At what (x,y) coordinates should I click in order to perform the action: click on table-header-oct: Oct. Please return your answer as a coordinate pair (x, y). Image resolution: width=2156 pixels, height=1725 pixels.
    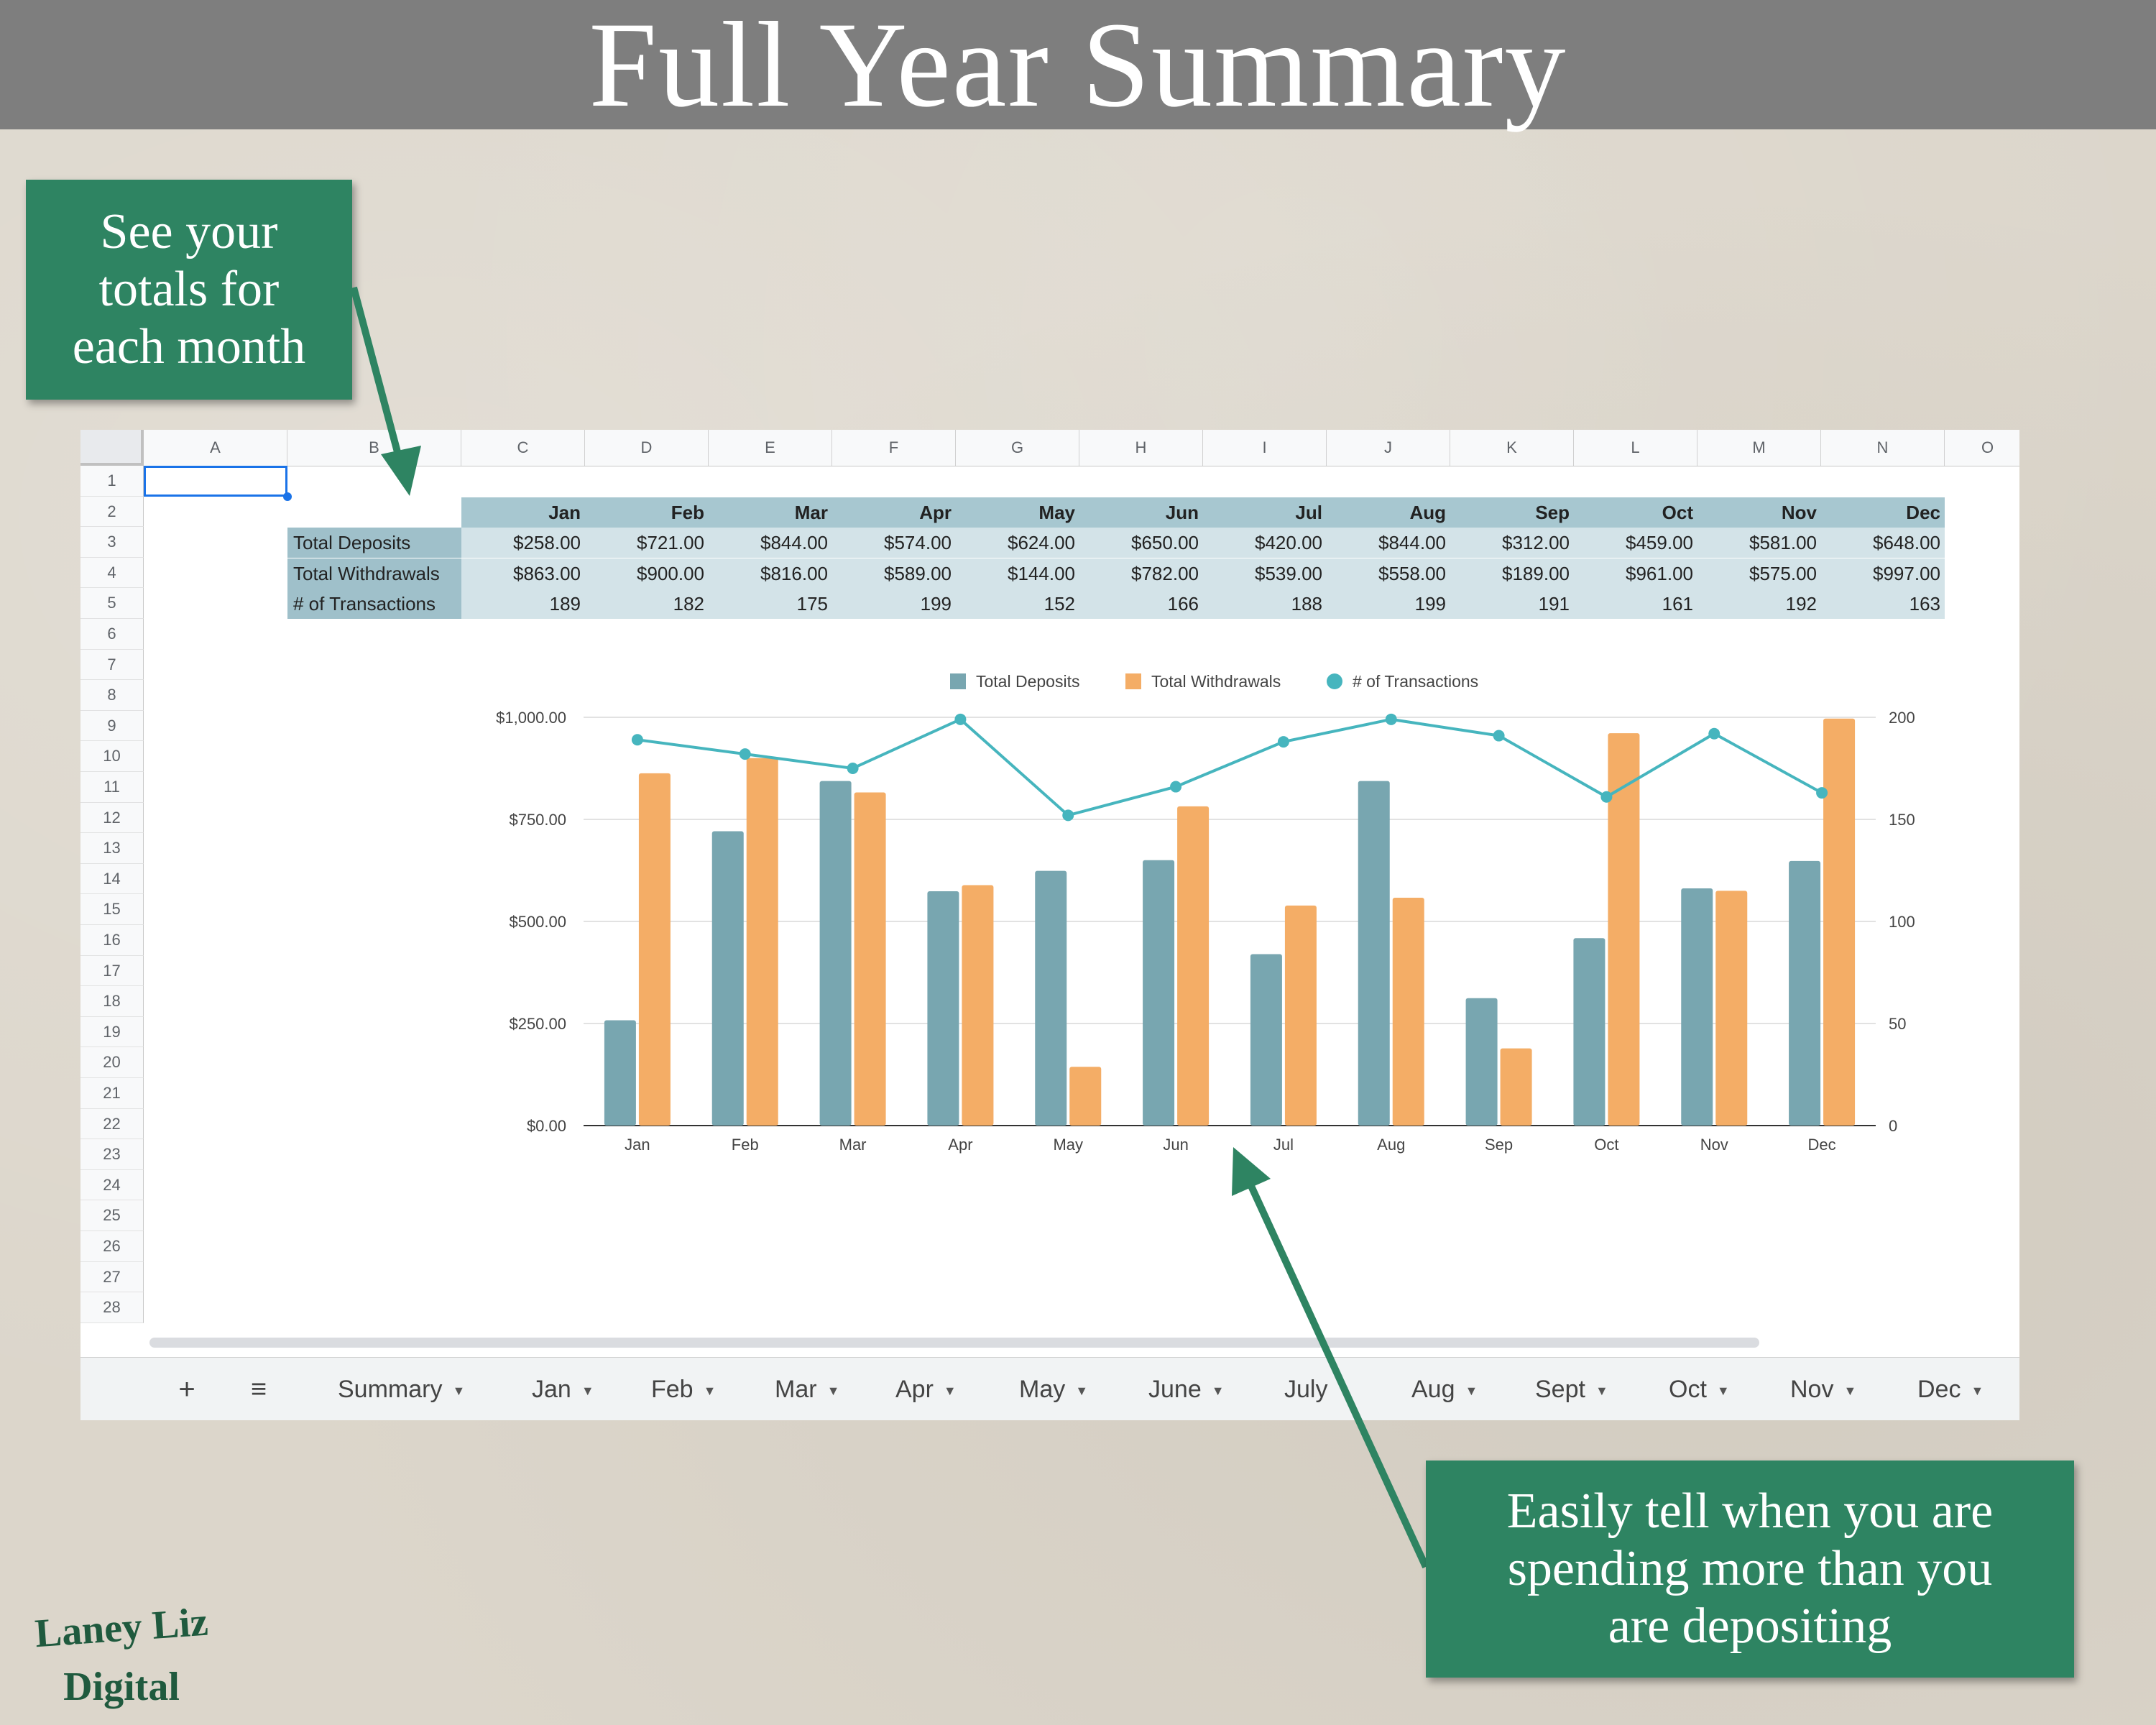
    Looking at the image, I should click on (1635, 512).